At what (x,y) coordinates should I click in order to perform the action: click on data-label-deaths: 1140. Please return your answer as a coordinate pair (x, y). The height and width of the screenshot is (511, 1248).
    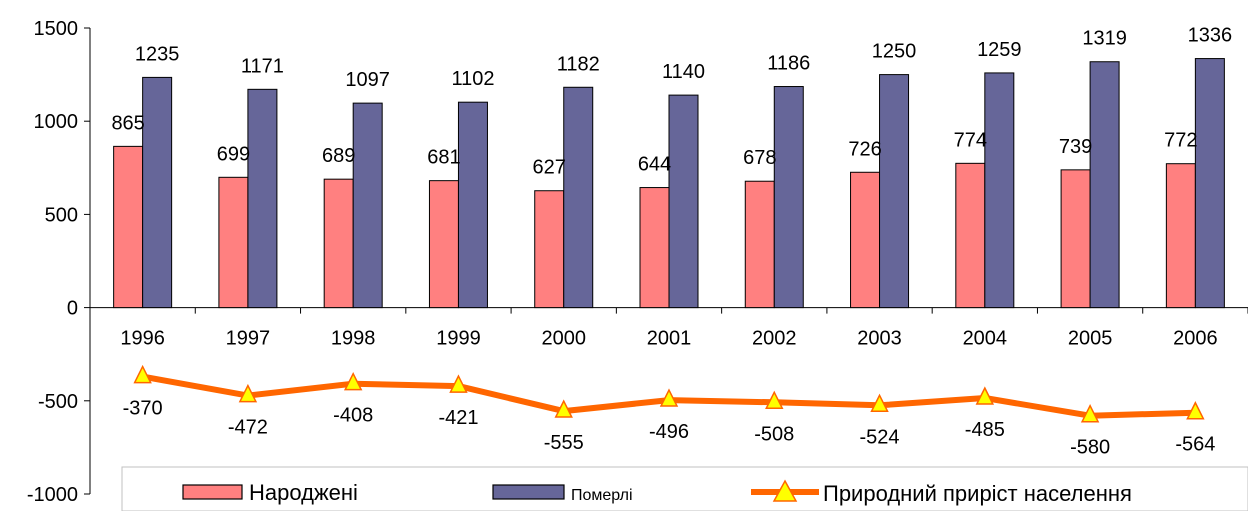
    Looking at the image, I should click on (683, 72).